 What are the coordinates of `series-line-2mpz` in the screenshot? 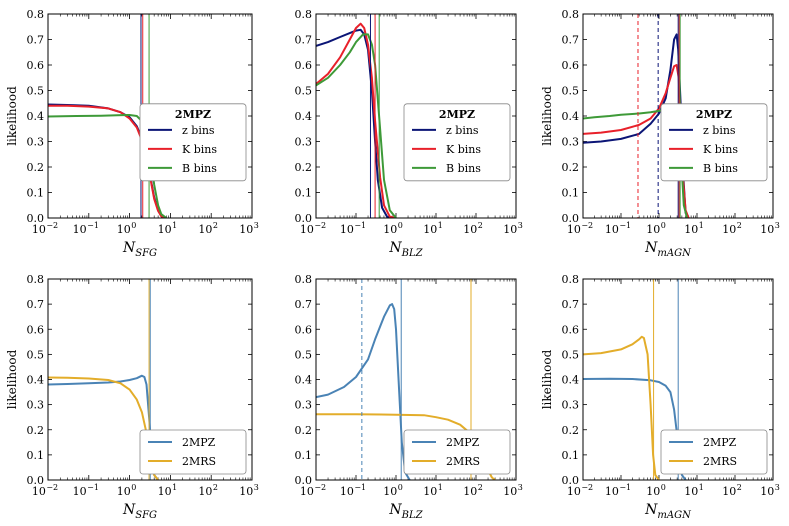 It's located at (363, 391).